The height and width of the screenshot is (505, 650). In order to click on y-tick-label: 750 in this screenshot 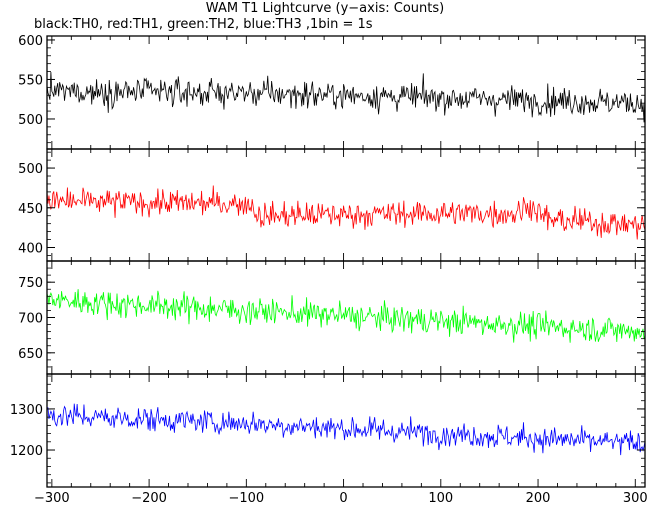, I will do `click(30, 283)`.